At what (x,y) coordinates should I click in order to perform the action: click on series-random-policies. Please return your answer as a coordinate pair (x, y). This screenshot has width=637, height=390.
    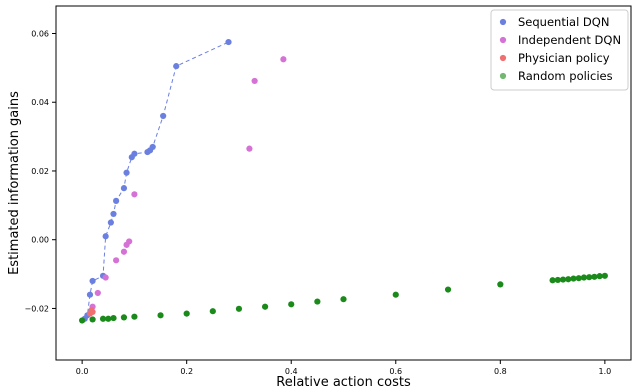
    Looking at the image, I should click on (343, 298).